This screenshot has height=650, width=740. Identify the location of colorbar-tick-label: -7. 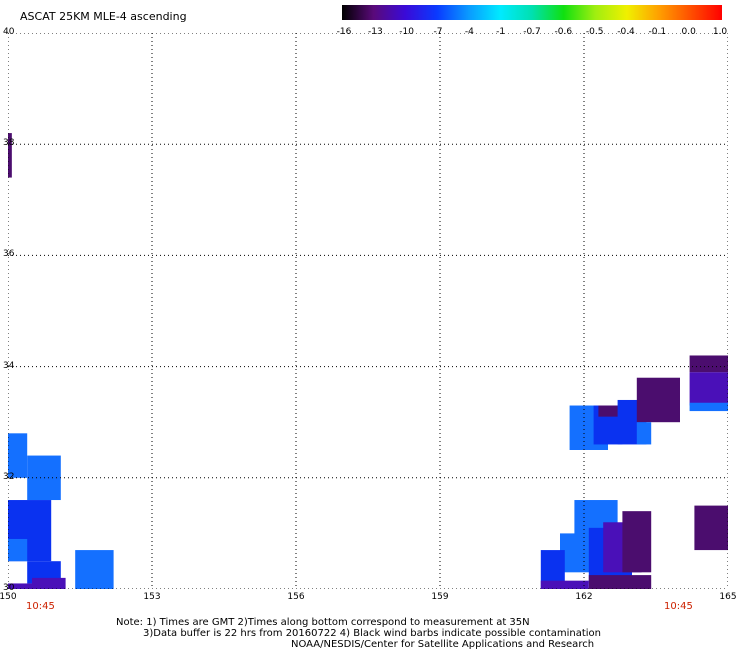
(438, 32).